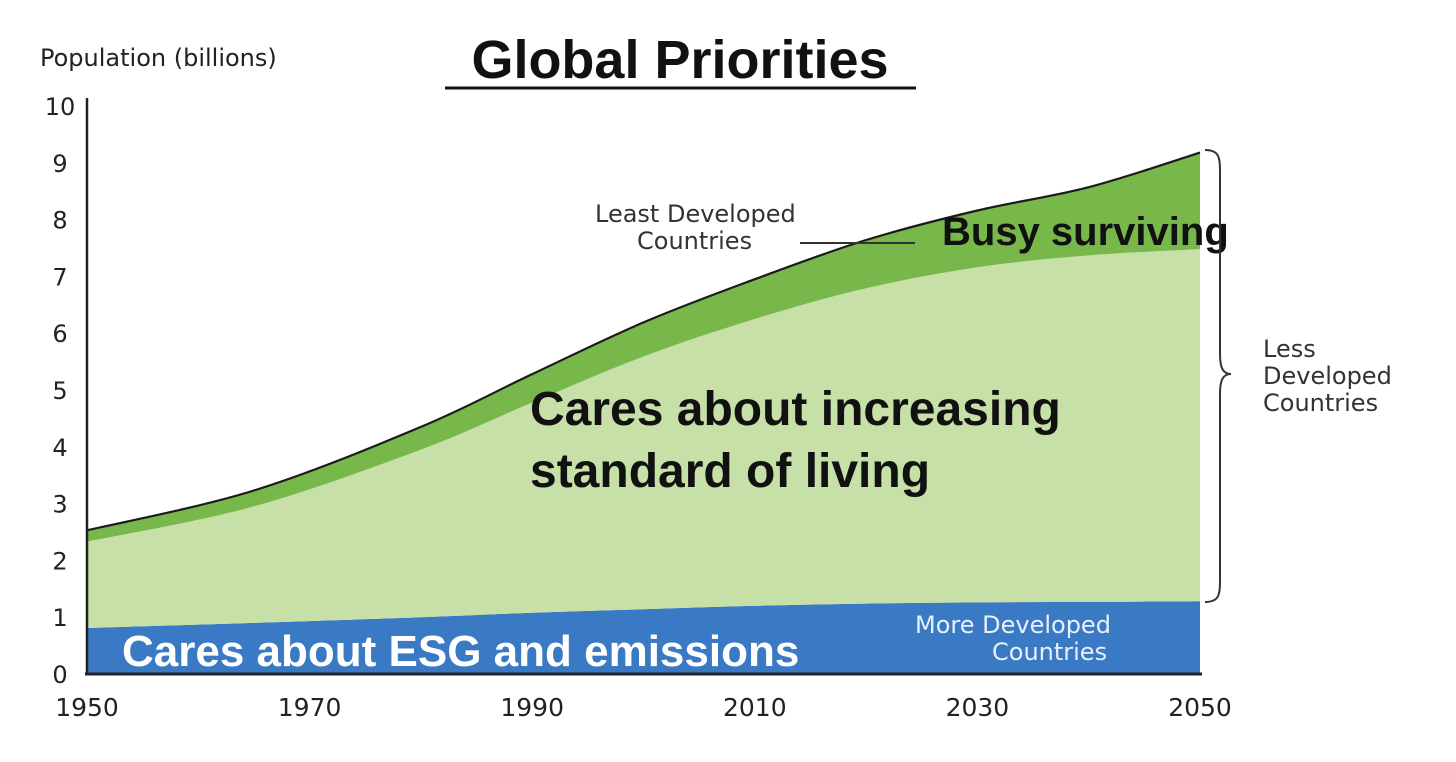  What do you see at coordinates (59, 221) in the screenshot?
I see `y-tick-label: 8` at bounding box center [59, 221].